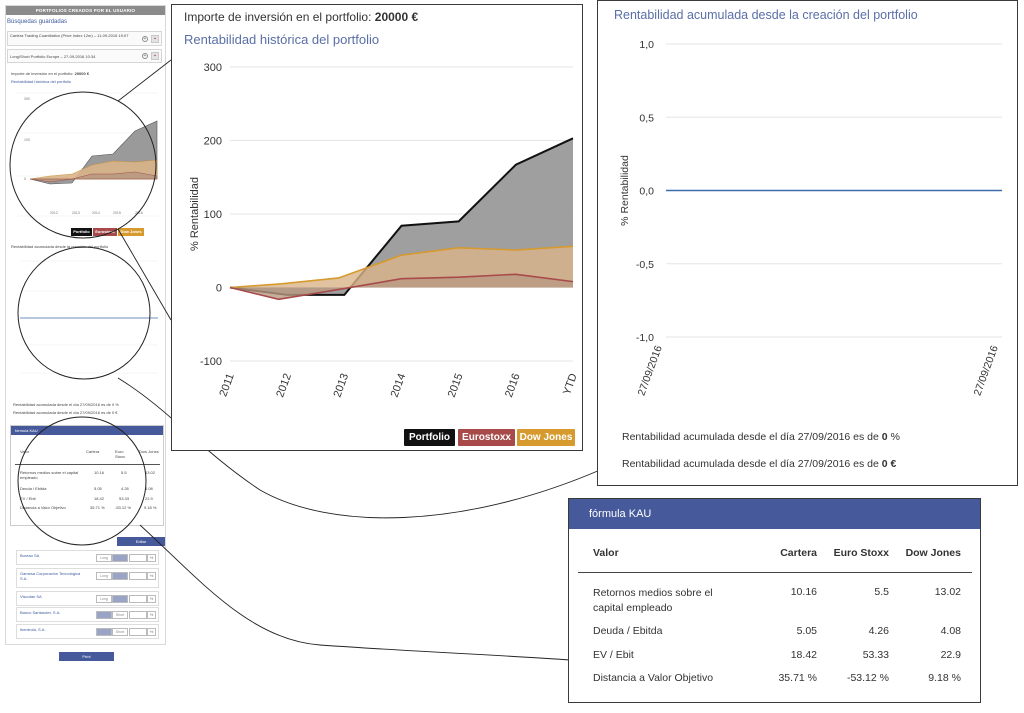  I want to click on kau-cell: 35.71 %, so click(797, 678).